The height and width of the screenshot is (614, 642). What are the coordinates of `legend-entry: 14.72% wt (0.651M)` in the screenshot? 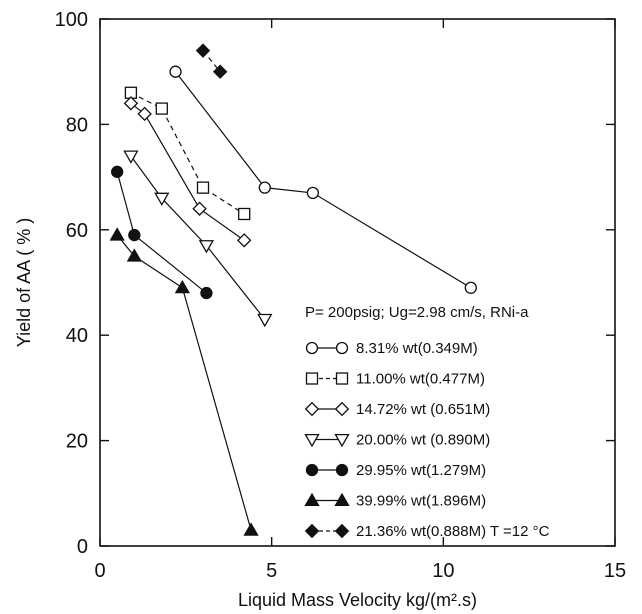 It's located at (397, 409).